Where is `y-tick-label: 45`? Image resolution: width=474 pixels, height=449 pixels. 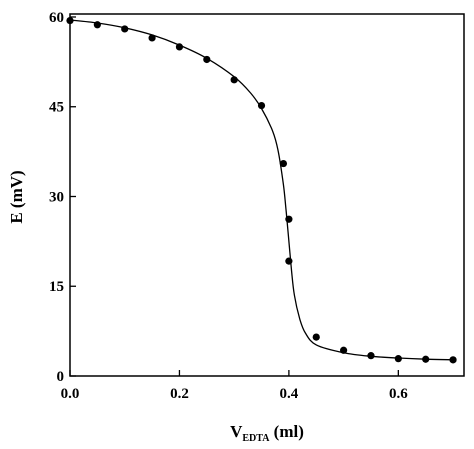 y-tick-label: 45 is located at coordinates (56, 108).